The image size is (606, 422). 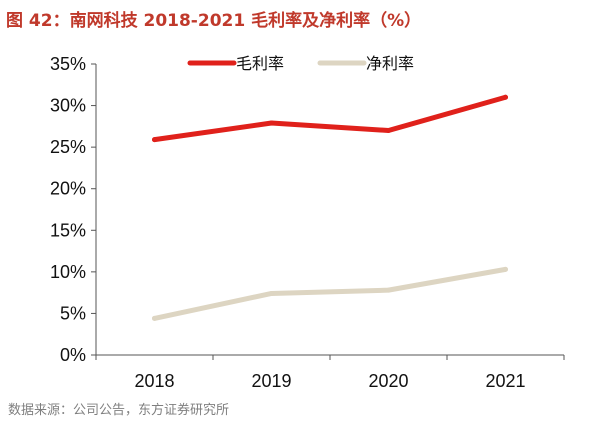 I want to click on y-tick-label: 0%, so click(x=73, y=355).